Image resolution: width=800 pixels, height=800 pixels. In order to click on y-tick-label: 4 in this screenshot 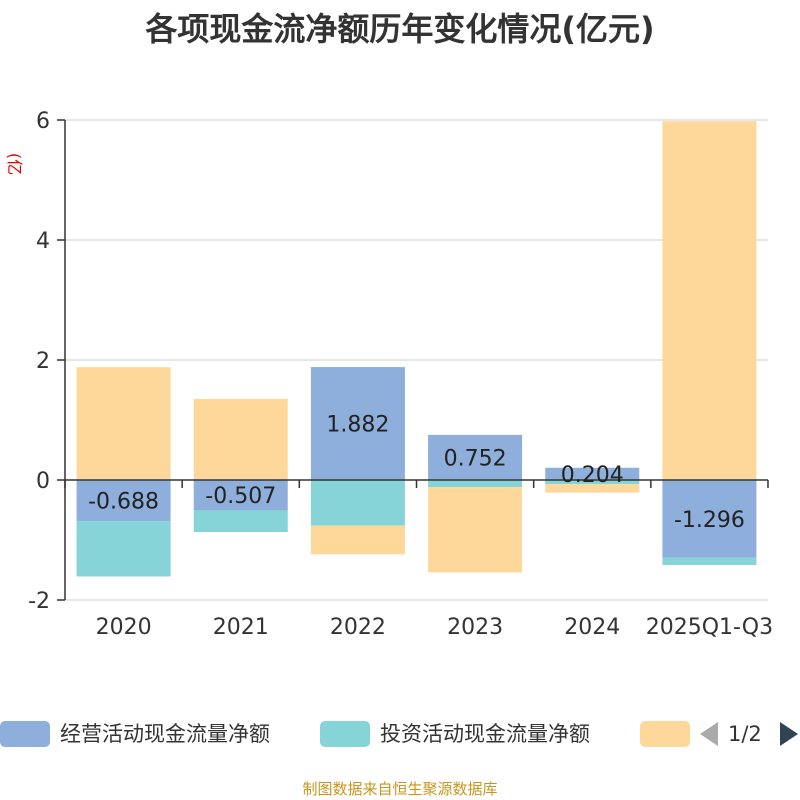, I will do `click(43, 241)`.